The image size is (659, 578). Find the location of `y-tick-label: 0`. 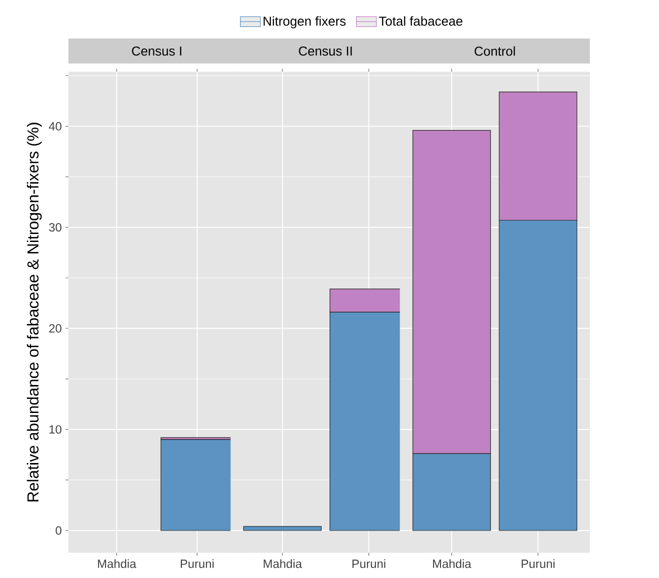

y-tick-label: 0 is located at coordinates (59, 530).